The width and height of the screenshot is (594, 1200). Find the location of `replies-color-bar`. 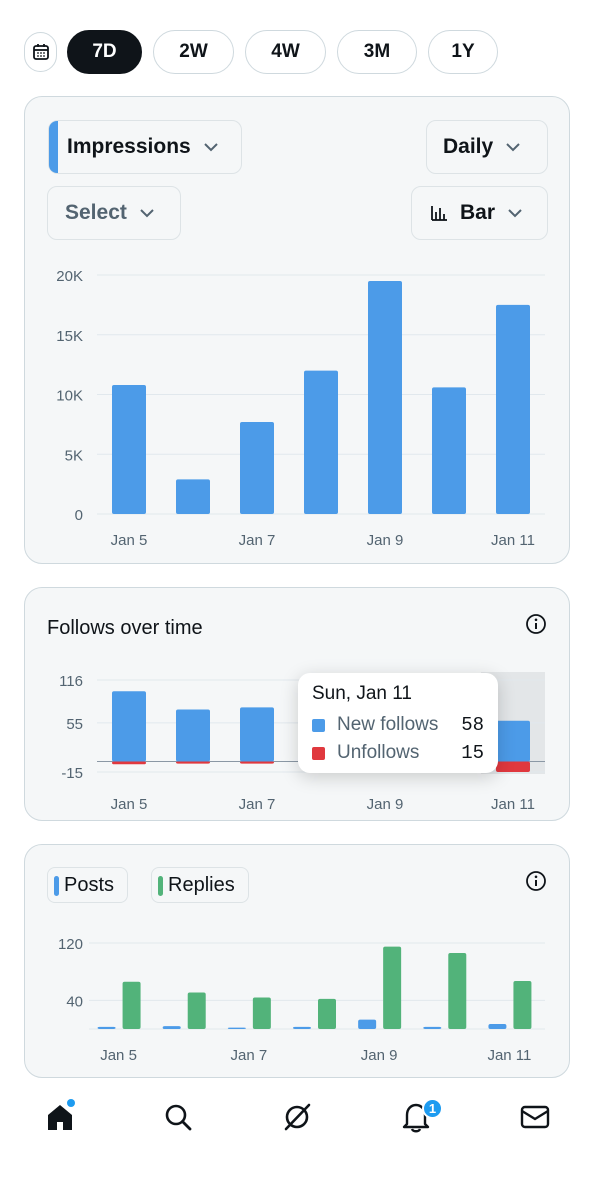

replies-color-bar is located at coordinates (160, 886).